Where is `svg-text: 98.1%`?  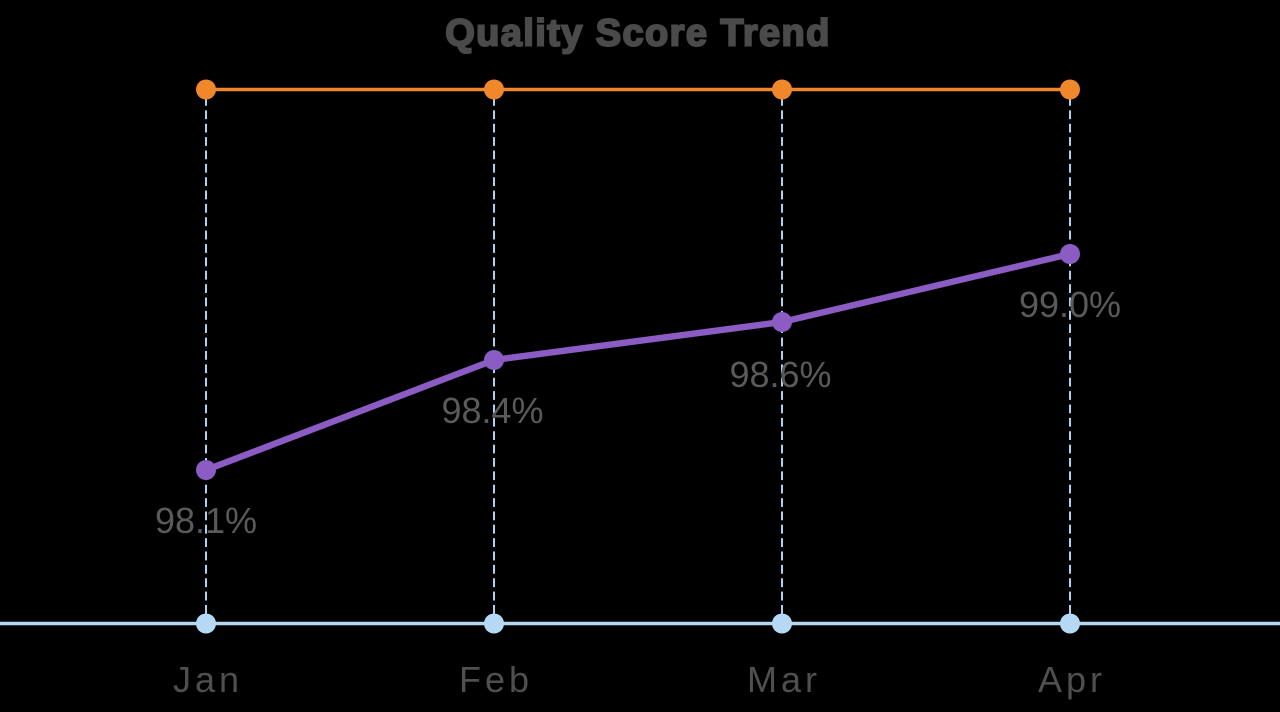
svg-text: 98.1% is located at coordinates (206, 520).